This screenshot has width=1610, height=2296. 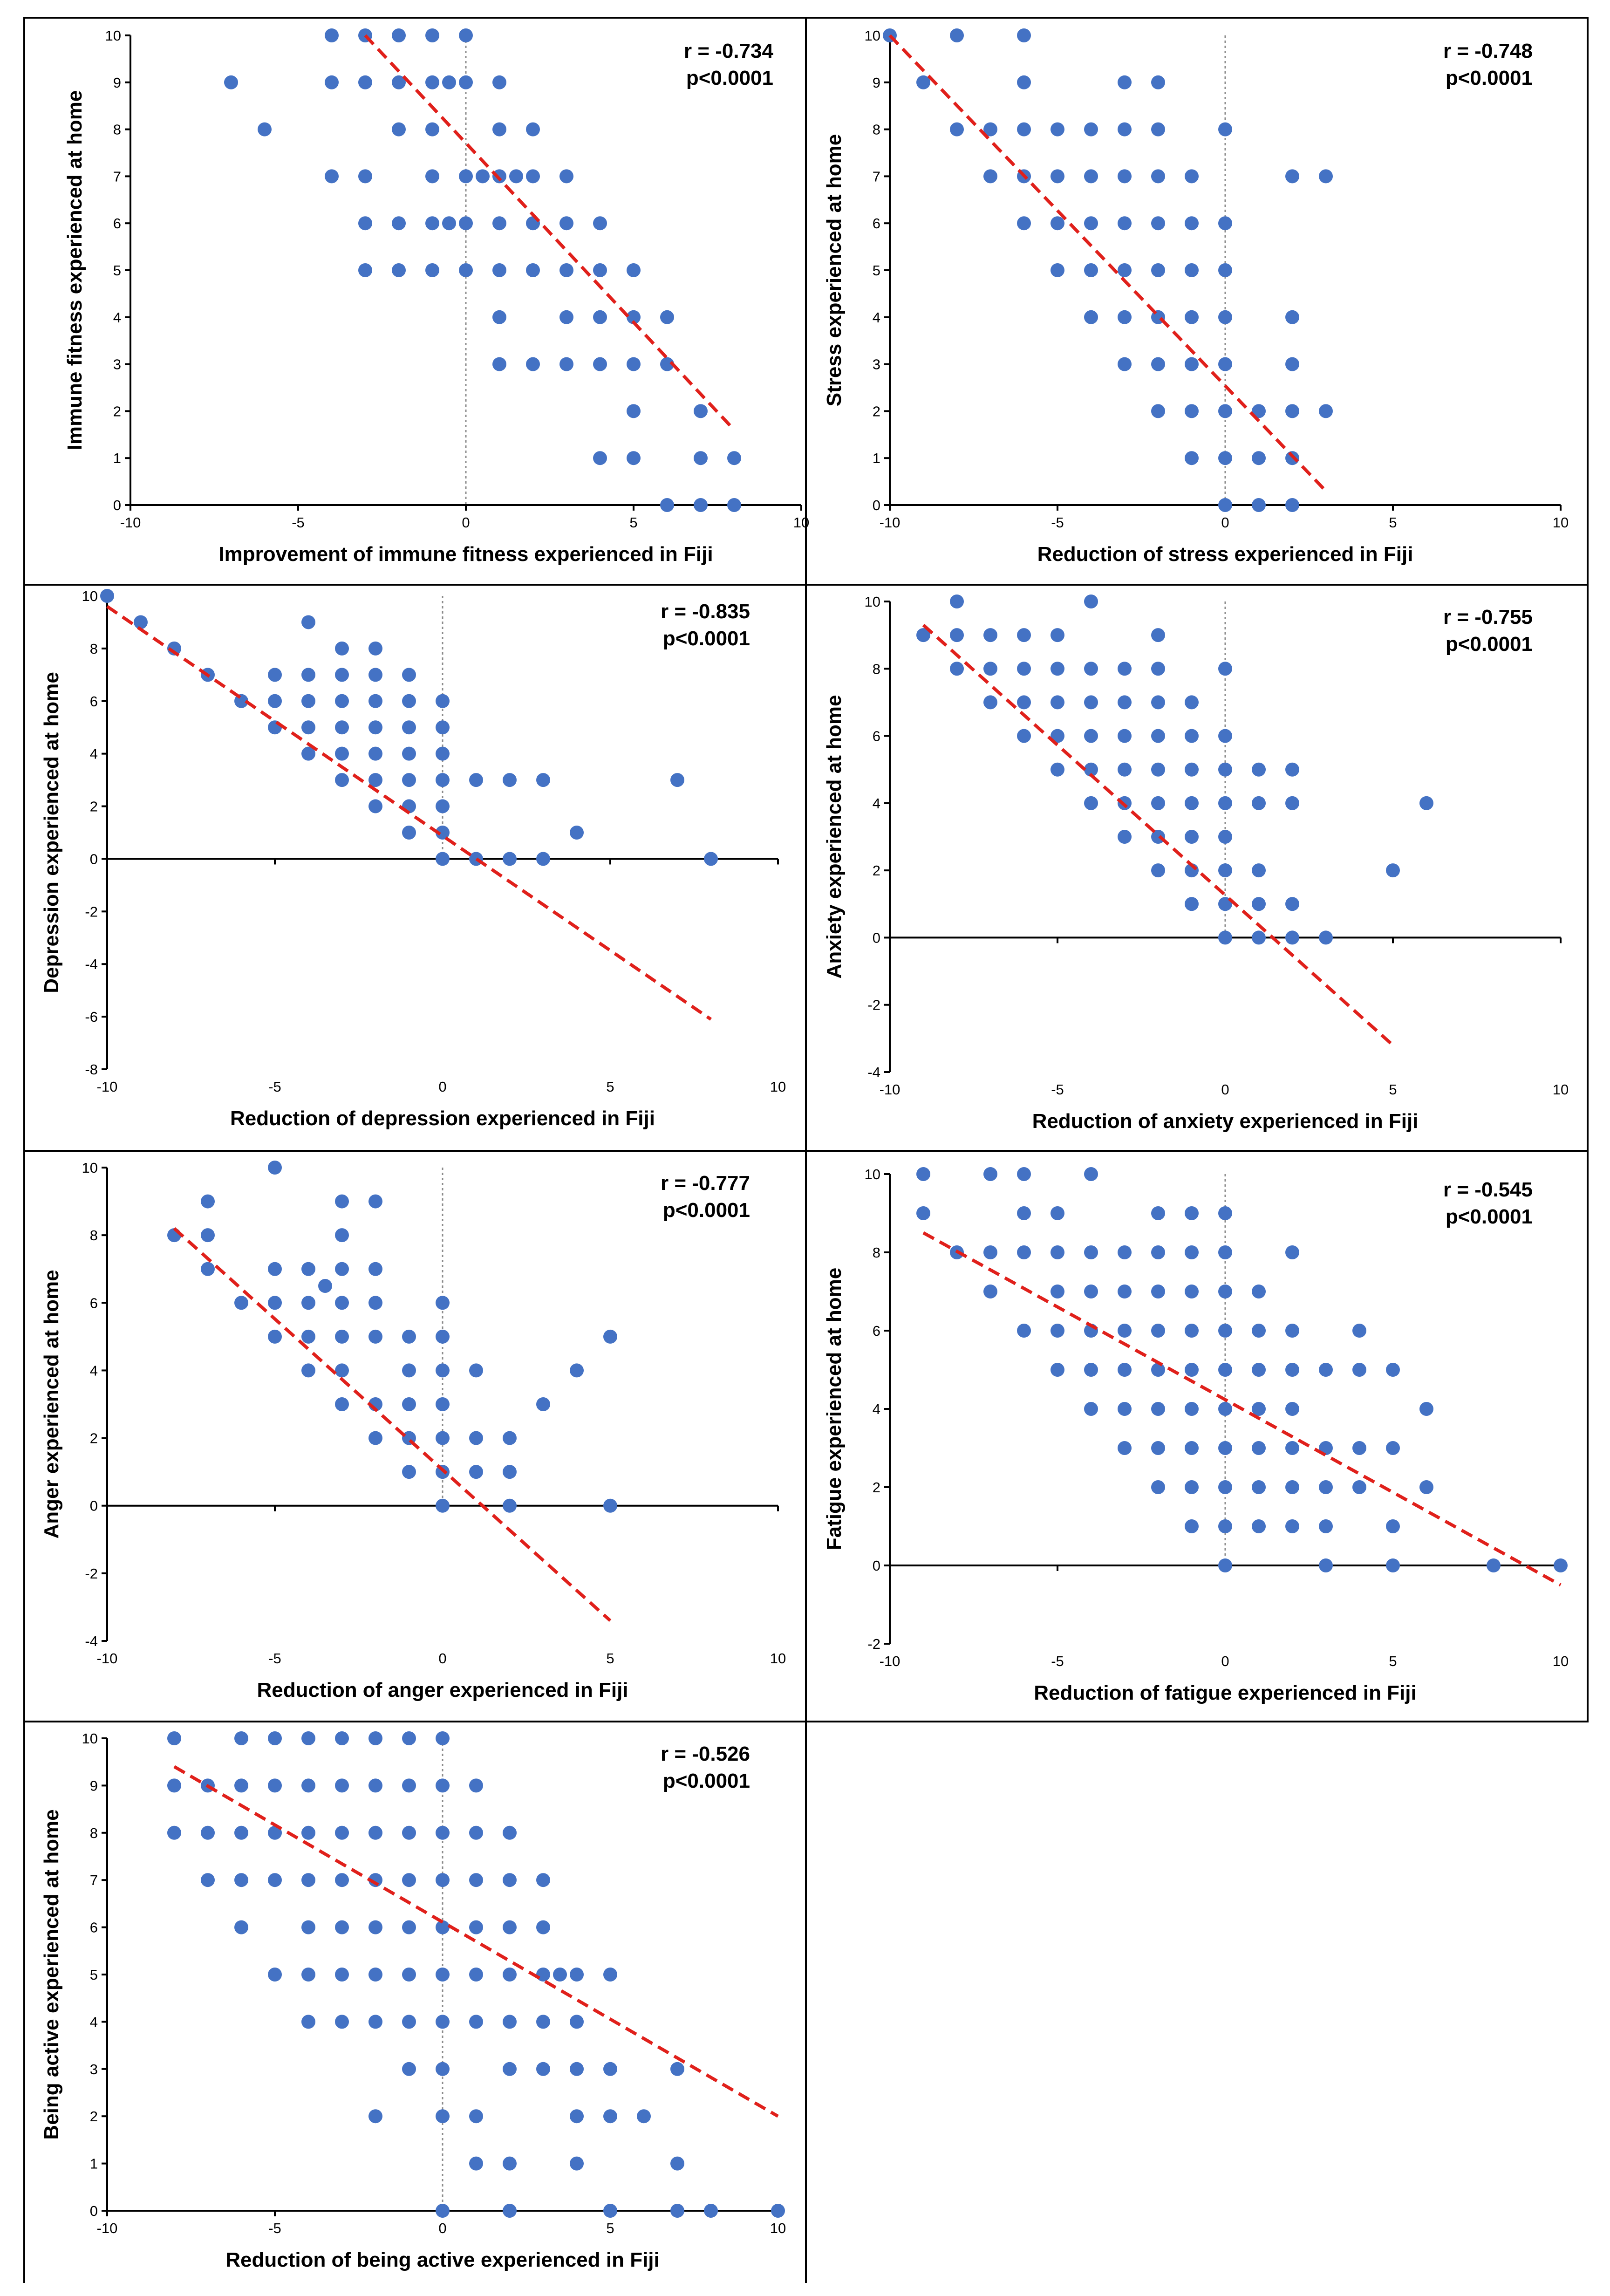 I want to click on y-tick-label: 5, so click(x=876, y=270).